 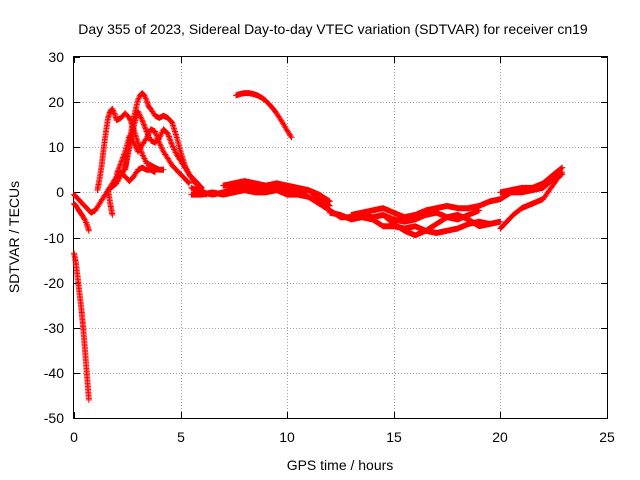 What do you see at coordinates (74, 437) in the screenshot?
I see `x-tick-label: 0` at bounding box center [74, 437].